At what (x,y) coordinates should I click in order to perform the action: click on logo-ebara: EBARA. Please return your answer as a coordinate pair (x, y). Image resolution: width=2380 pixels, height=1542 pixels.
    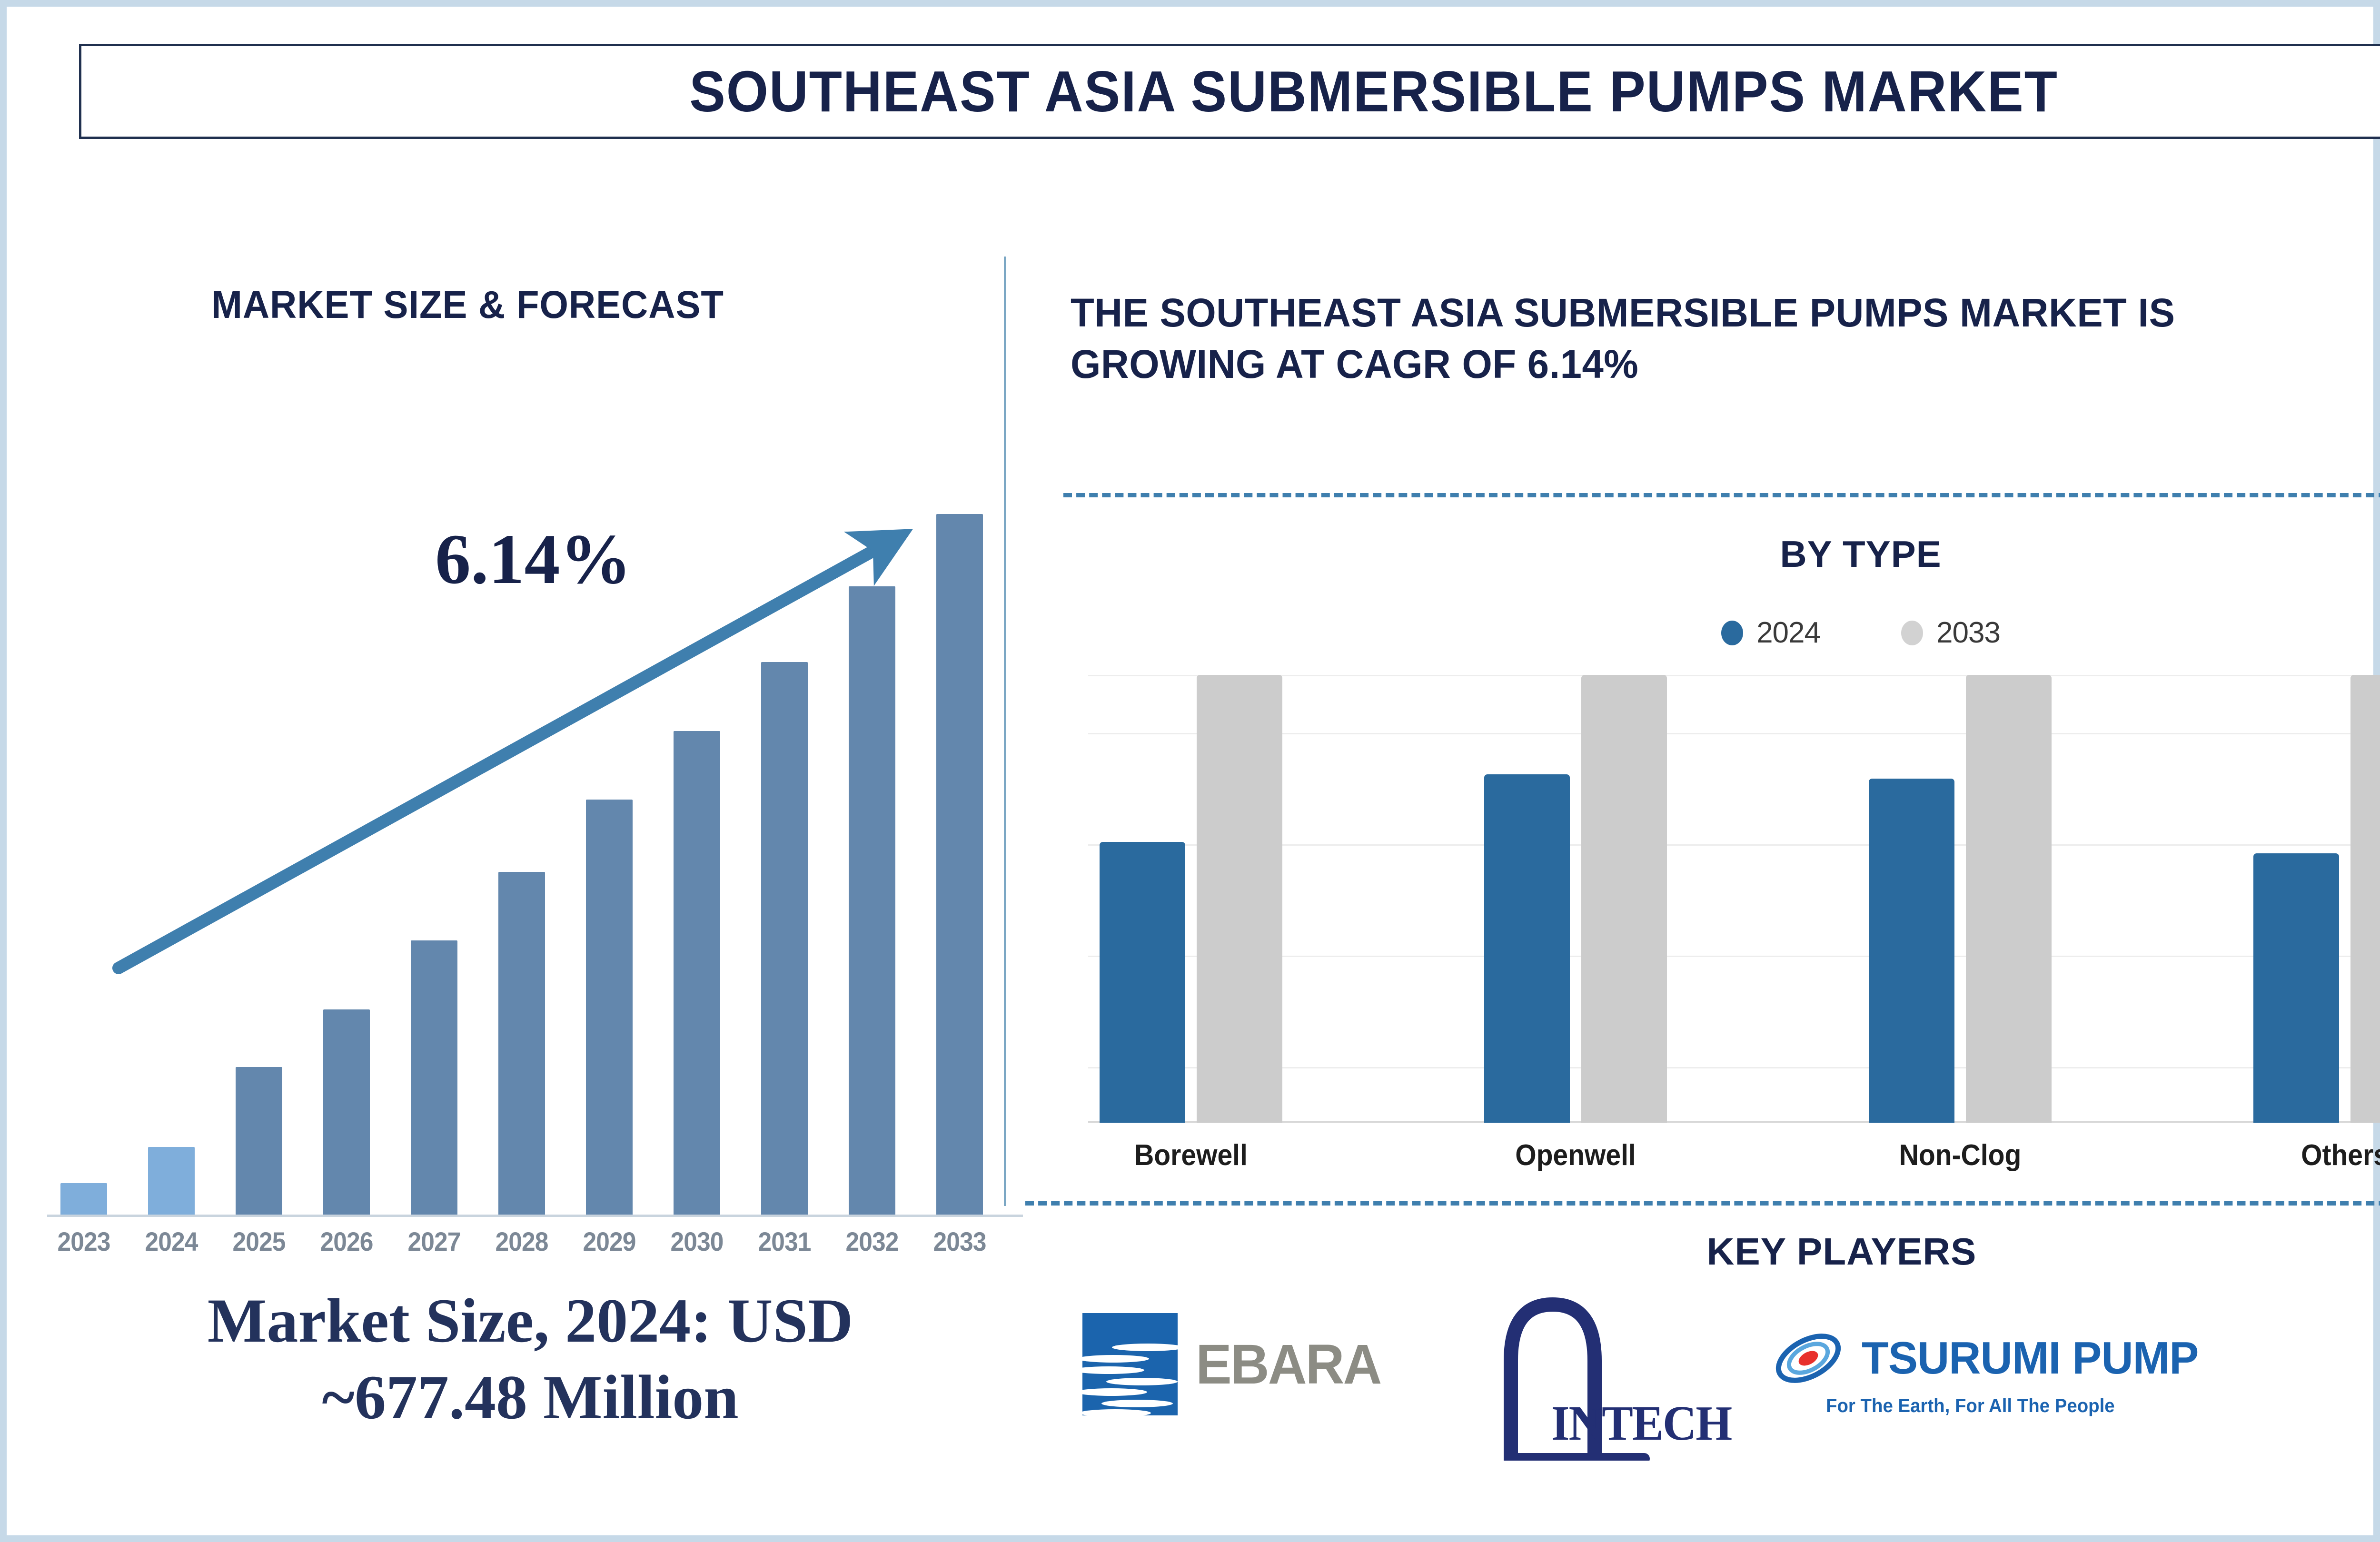
    Looking at the image, I should click on (1233, 1364).